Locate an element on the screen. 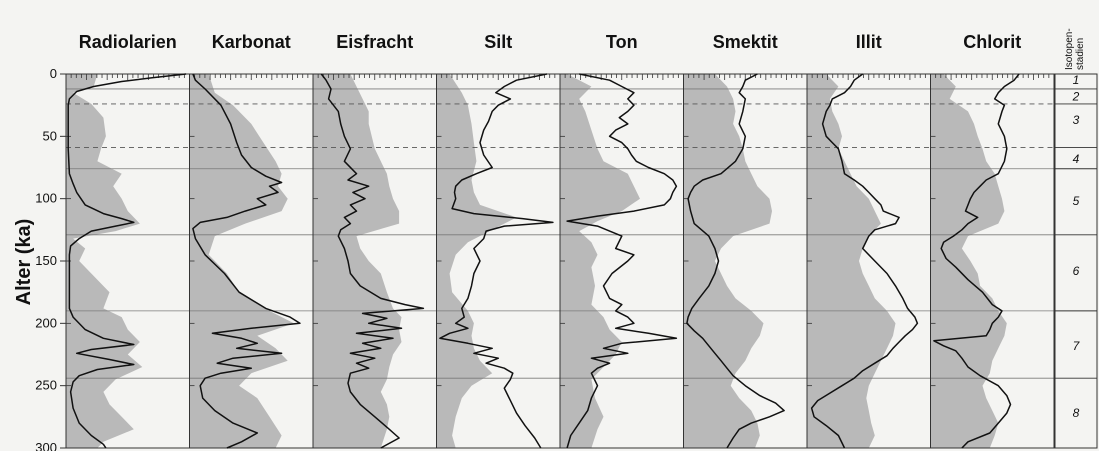 The image size is (1099, 451). shade-area-illit is located at coordinates (851, 261).